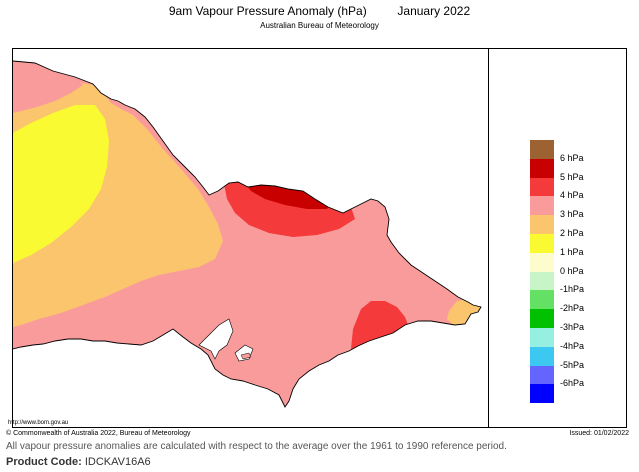 The width and height of the screenshot is (639, 472). I want to click on product-code-value: IDCKAV16A6, so click(117, 462).